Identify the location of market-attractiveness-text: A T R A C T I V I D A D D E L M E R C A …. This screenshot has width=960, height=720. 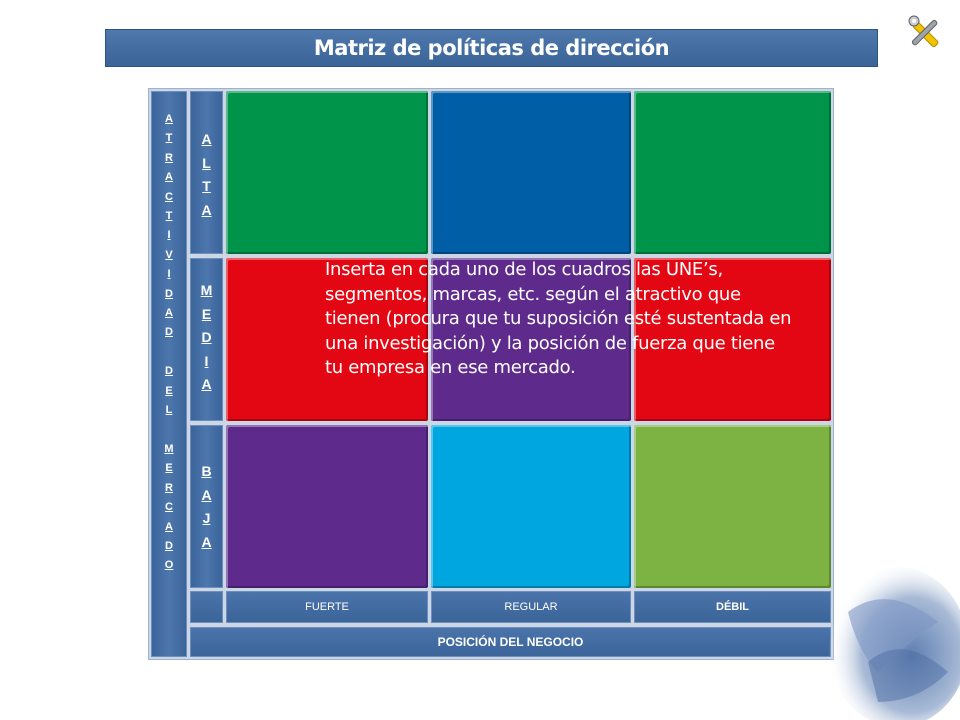
(169, 342).